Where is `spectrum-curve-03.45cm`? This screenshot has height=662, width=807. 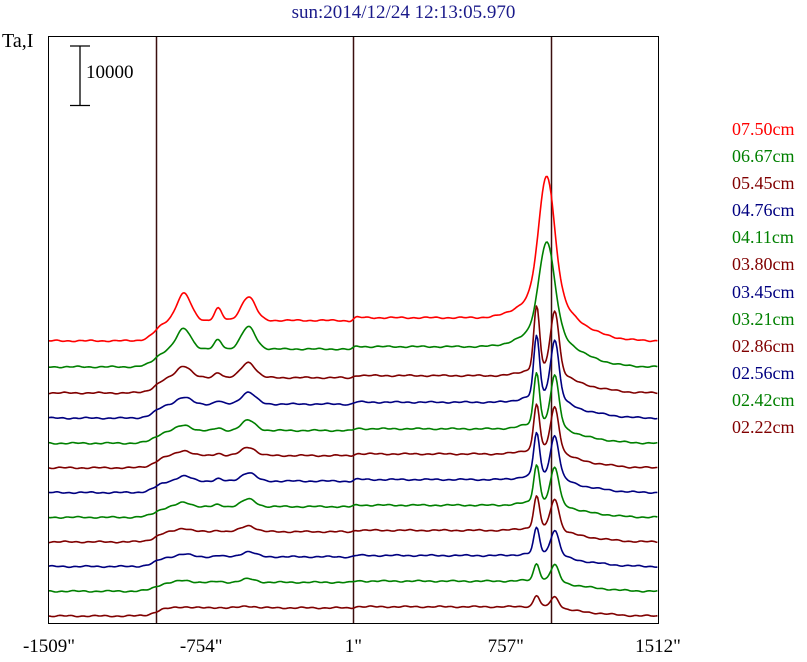 spectrum-curve-03.45cm is located at coordinates (353, 463).